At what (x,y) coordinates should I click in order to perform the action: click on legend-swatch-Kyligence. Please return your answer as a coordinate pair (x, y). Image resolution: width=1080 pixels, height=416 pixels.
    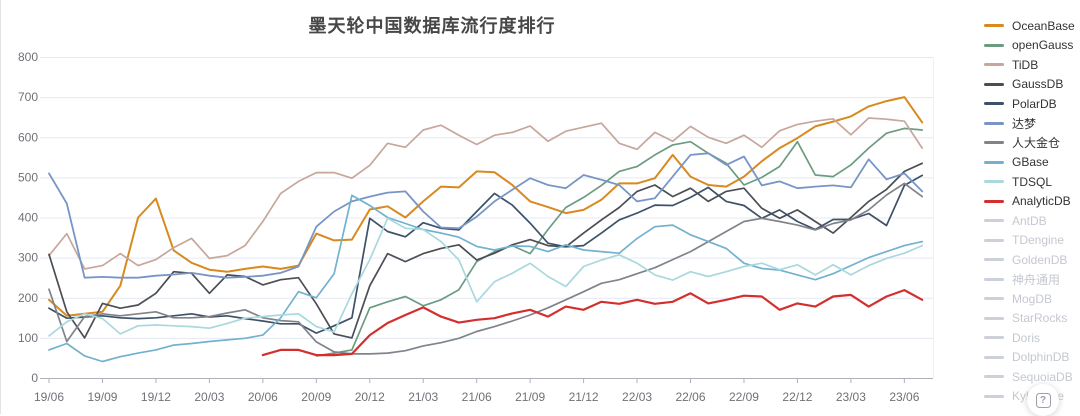
    Looking at the image, I should click on (994, 396).